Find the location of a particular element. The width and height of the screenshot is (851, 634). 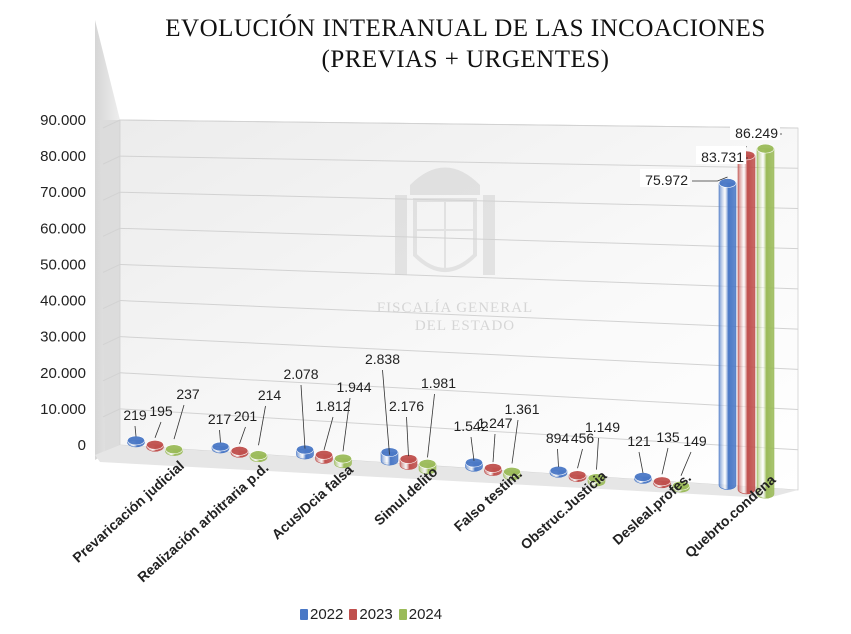

y-tick-label: 0 is located at coordinates (82, 445).